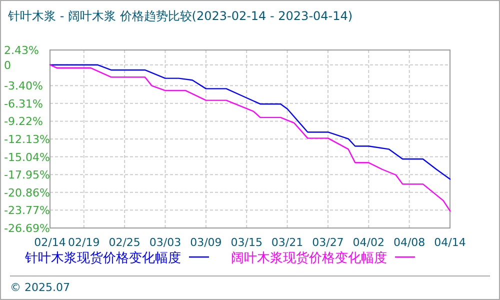 The width and height of the screenshot is (500, 300). Describe the element at coordinates (27, 228) in the screenshot. I see `y-tick-label: -26.69%` at that location.